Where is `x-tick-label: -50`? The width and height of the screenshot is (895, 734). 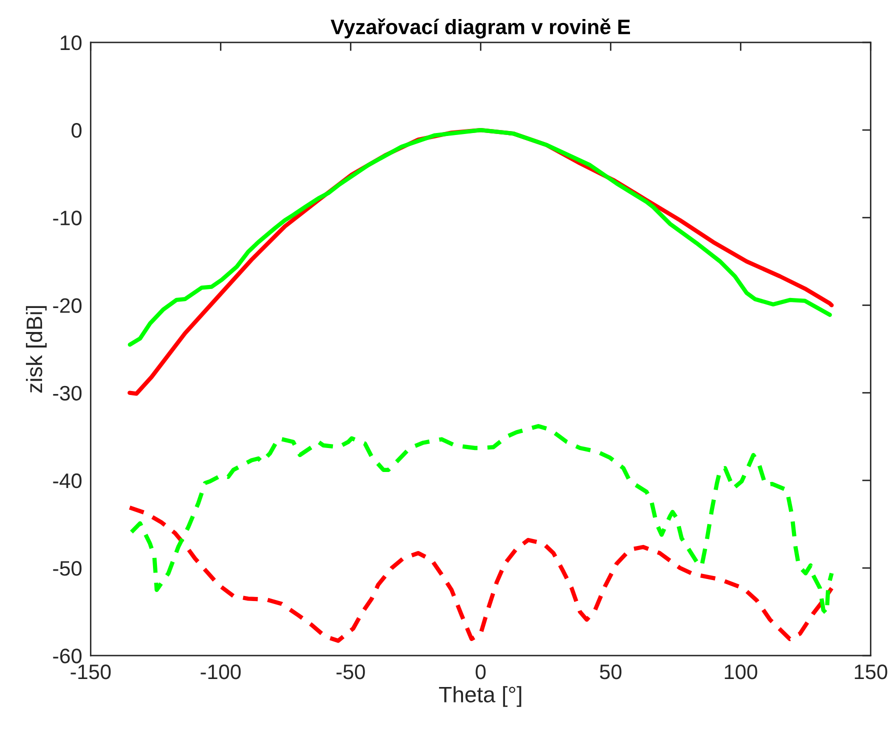 x-tick-label: -50 is located at coordinates (350, 672).